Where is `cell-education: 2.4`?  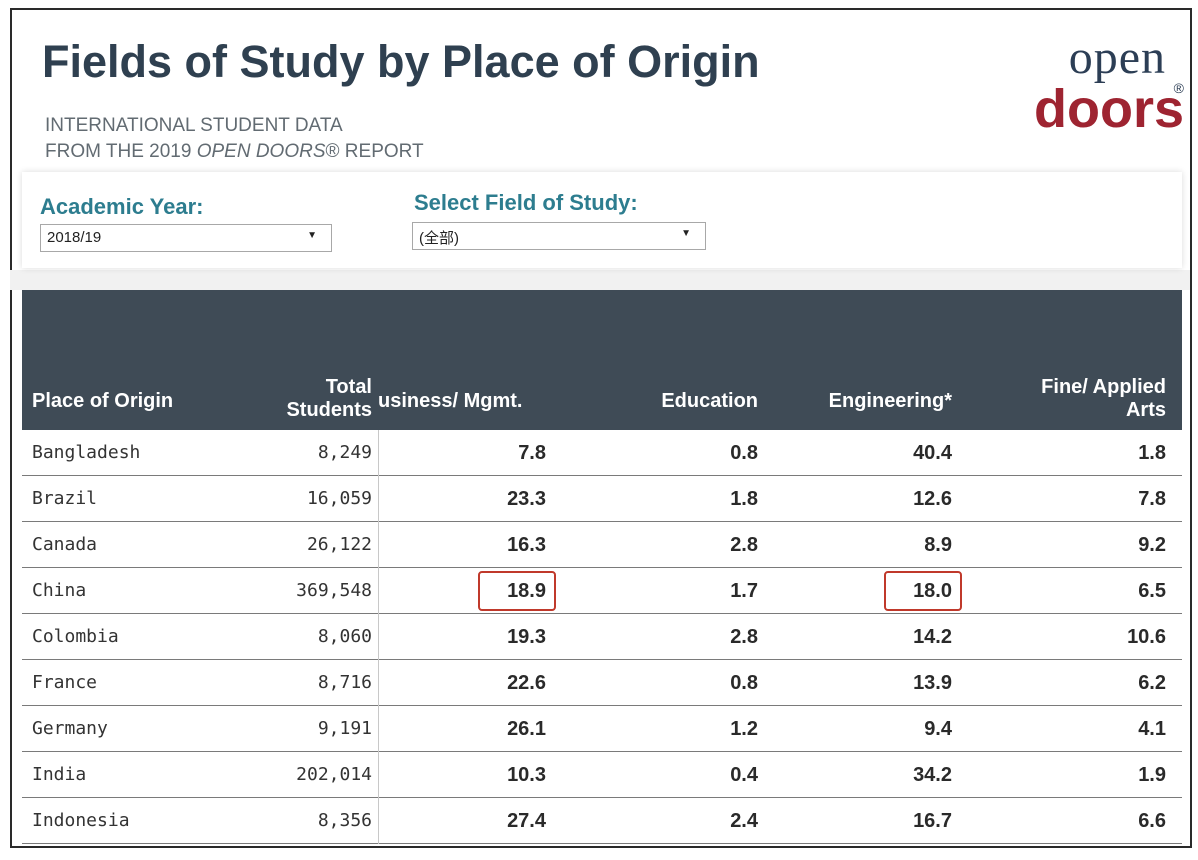 cell-education: 2.4 is located at coordinates (744, 821).